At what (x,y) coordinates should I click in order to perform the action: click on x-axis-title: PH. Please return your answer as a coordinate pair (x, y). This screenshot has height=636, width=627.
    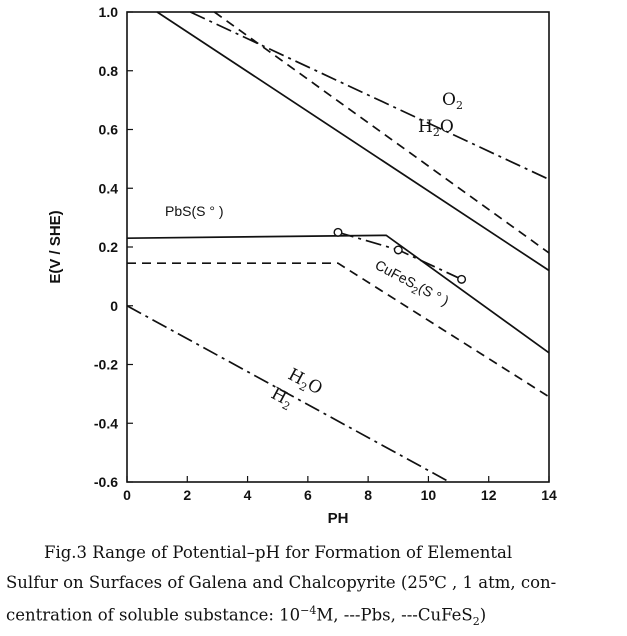
    Looking at the image, I should click on (338, 518).